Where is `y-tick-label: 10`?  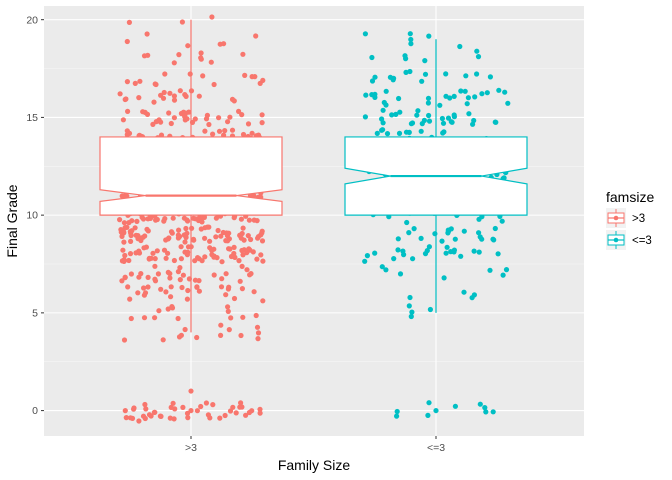
y-tick-label: 10 is located at coordinates (32, 216).